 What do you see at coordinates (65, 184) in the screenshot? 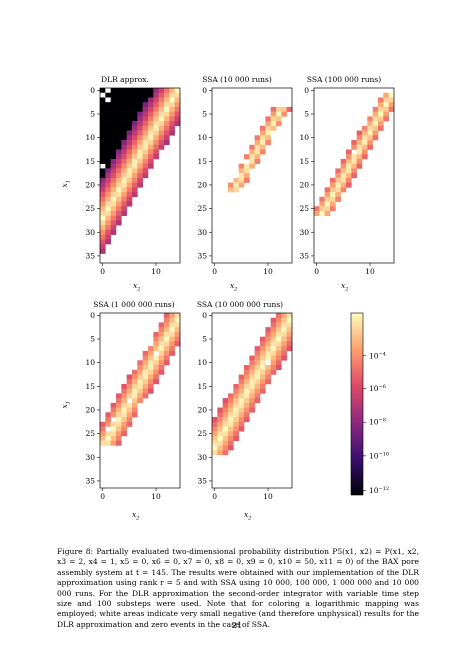
I see `y-axis-label: x1` at bounding box center [65, 184].